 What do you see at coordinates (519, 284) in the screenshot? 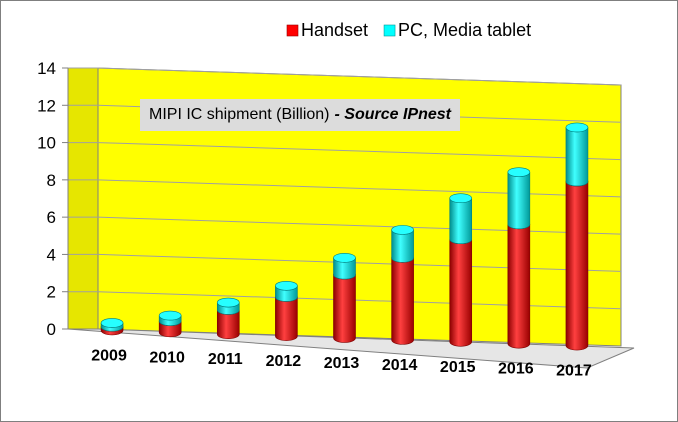
I see `bar-handset-2016` at bounding box center [519, 284].